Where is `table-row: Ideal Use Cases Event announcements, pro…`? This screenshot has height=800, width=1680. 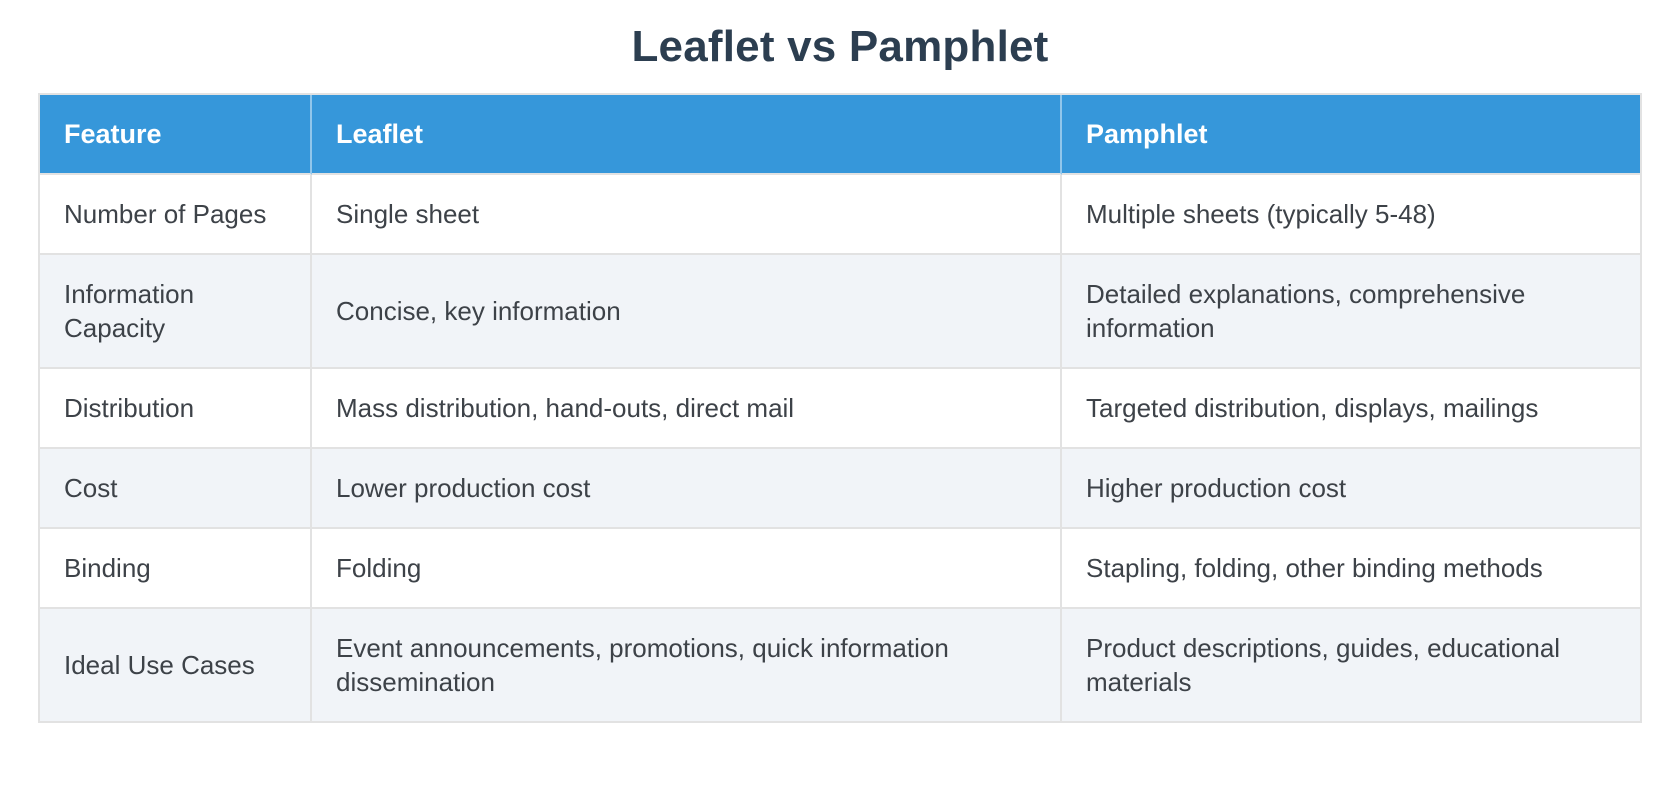
table-row: Ideal Use Cases Event announcements, pro… is located at coordinates (841, 665).